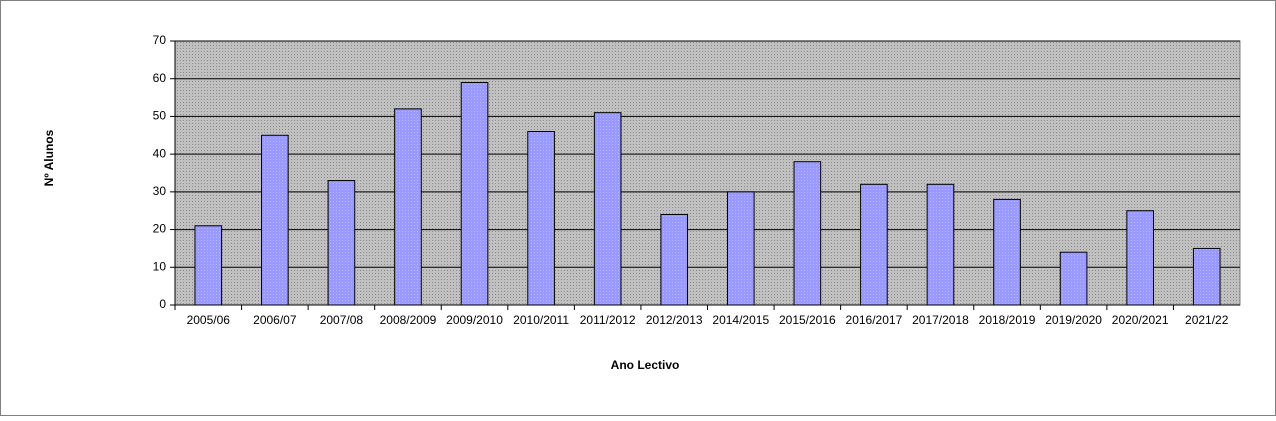  I want to click on y-tick-label: 0, so click(162, 304).